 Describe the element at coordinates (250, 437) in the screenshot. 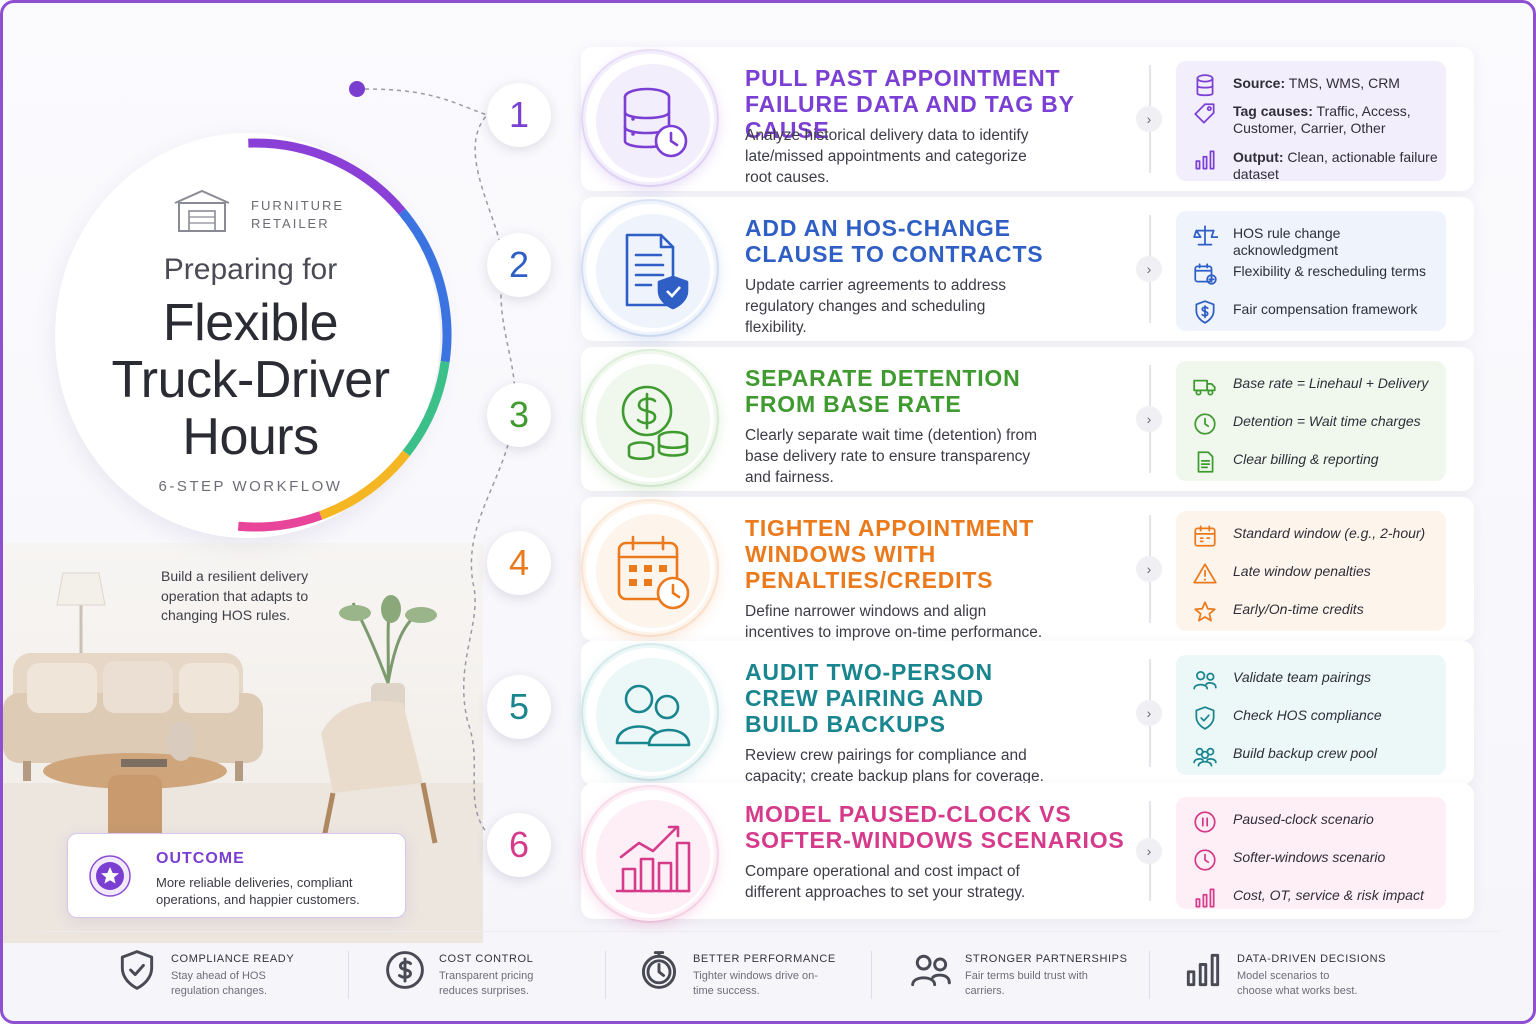

I see `hero-title-line-3: Hours` at that location.